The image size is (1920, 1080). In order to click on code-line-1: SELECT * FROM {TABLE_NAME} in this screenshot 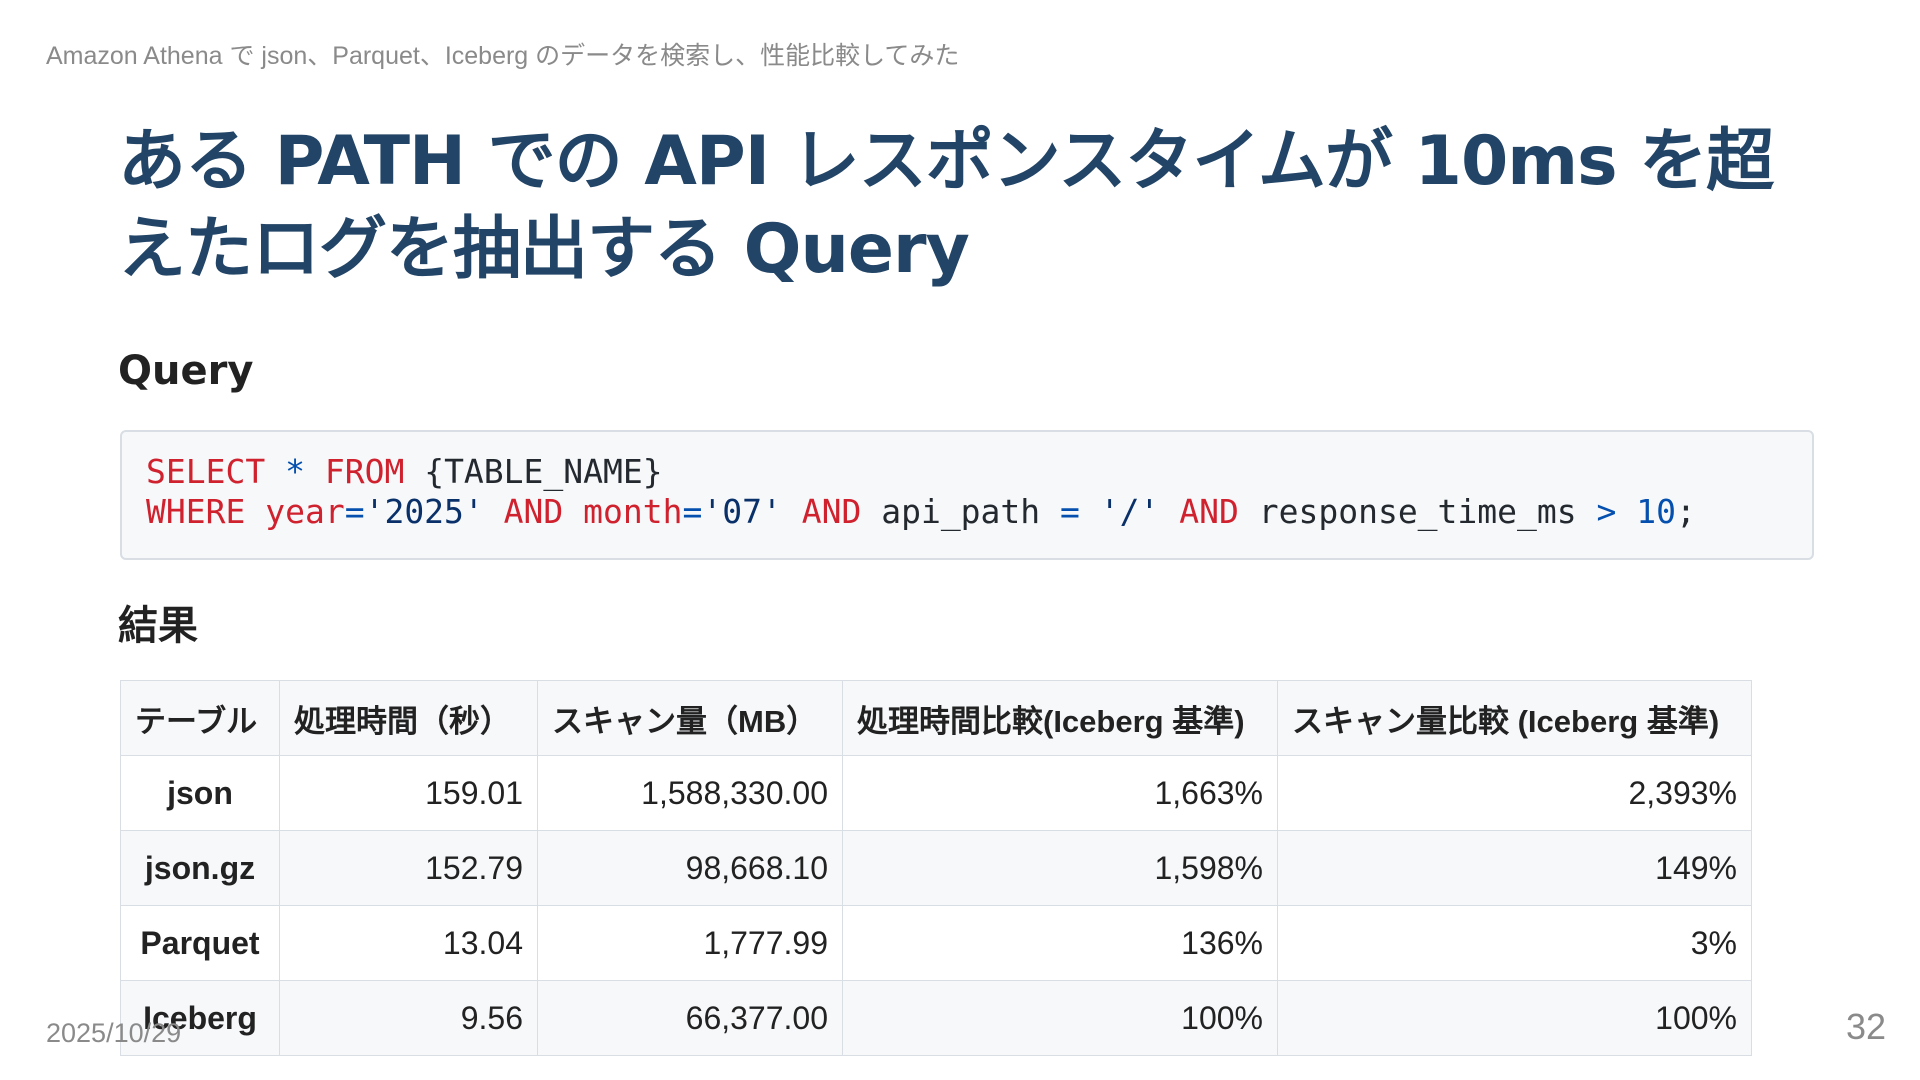, I will do `click(967, 472)`.